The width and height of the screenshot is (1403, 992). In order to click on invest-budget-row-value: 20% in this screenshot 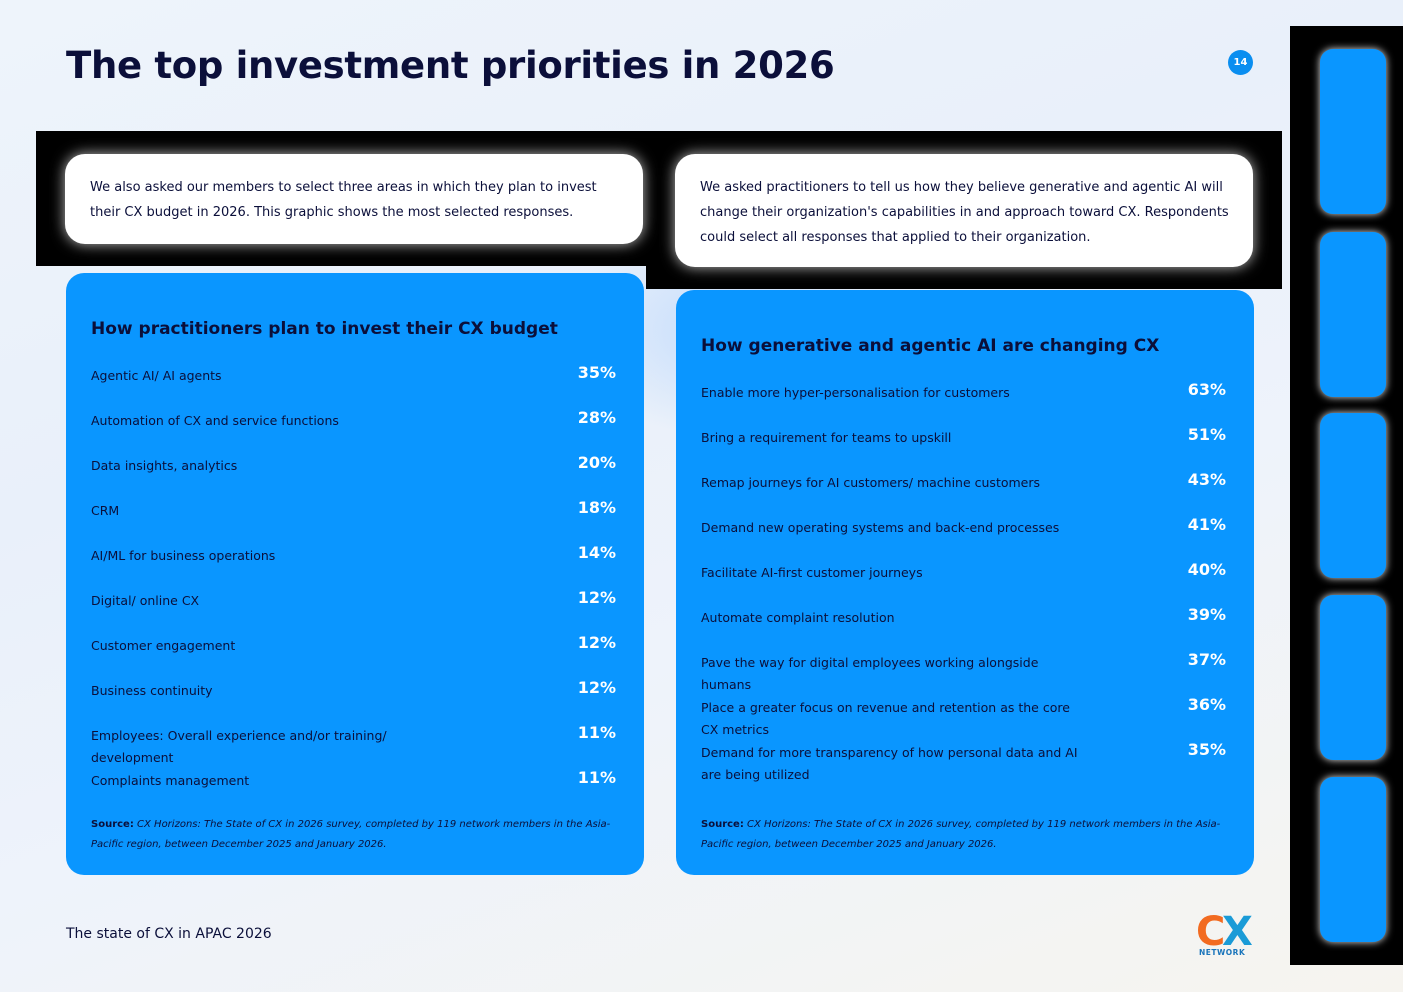, I will do `click(596, 462)`.